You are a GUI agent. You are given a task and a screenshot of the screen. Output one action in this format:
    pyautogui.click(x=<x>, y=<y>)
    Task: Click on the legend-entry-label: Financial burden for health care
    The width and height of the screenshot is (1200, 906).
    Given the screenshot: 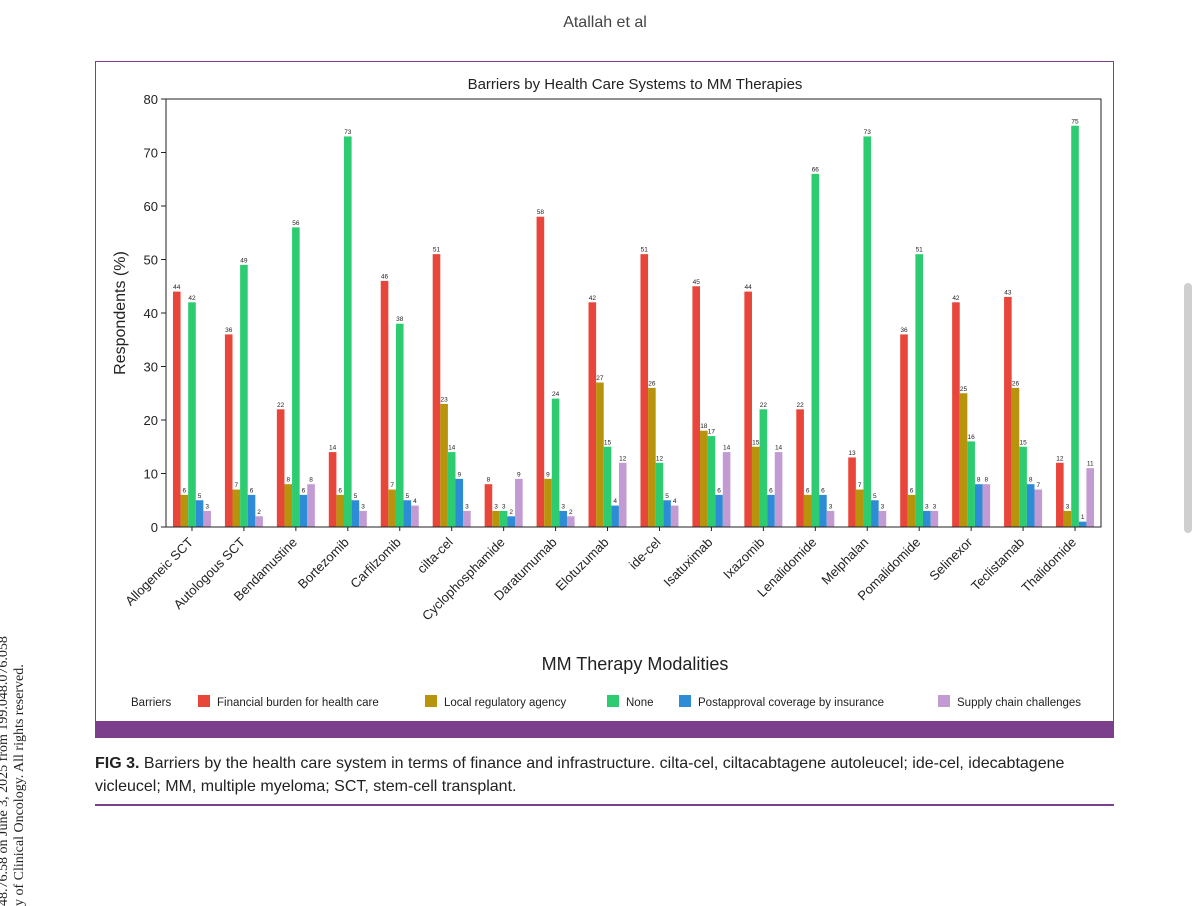 What is the action you would take?
    pyautogui.click(x=298, y=703)
    